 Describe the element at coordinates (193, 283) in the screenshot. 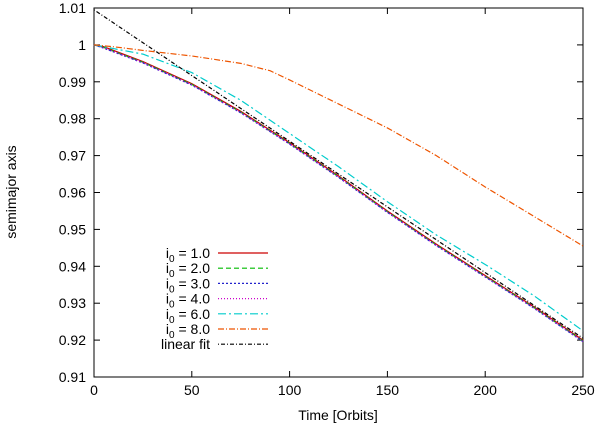

I see `legend-label-rest: = 3.0` at that location.